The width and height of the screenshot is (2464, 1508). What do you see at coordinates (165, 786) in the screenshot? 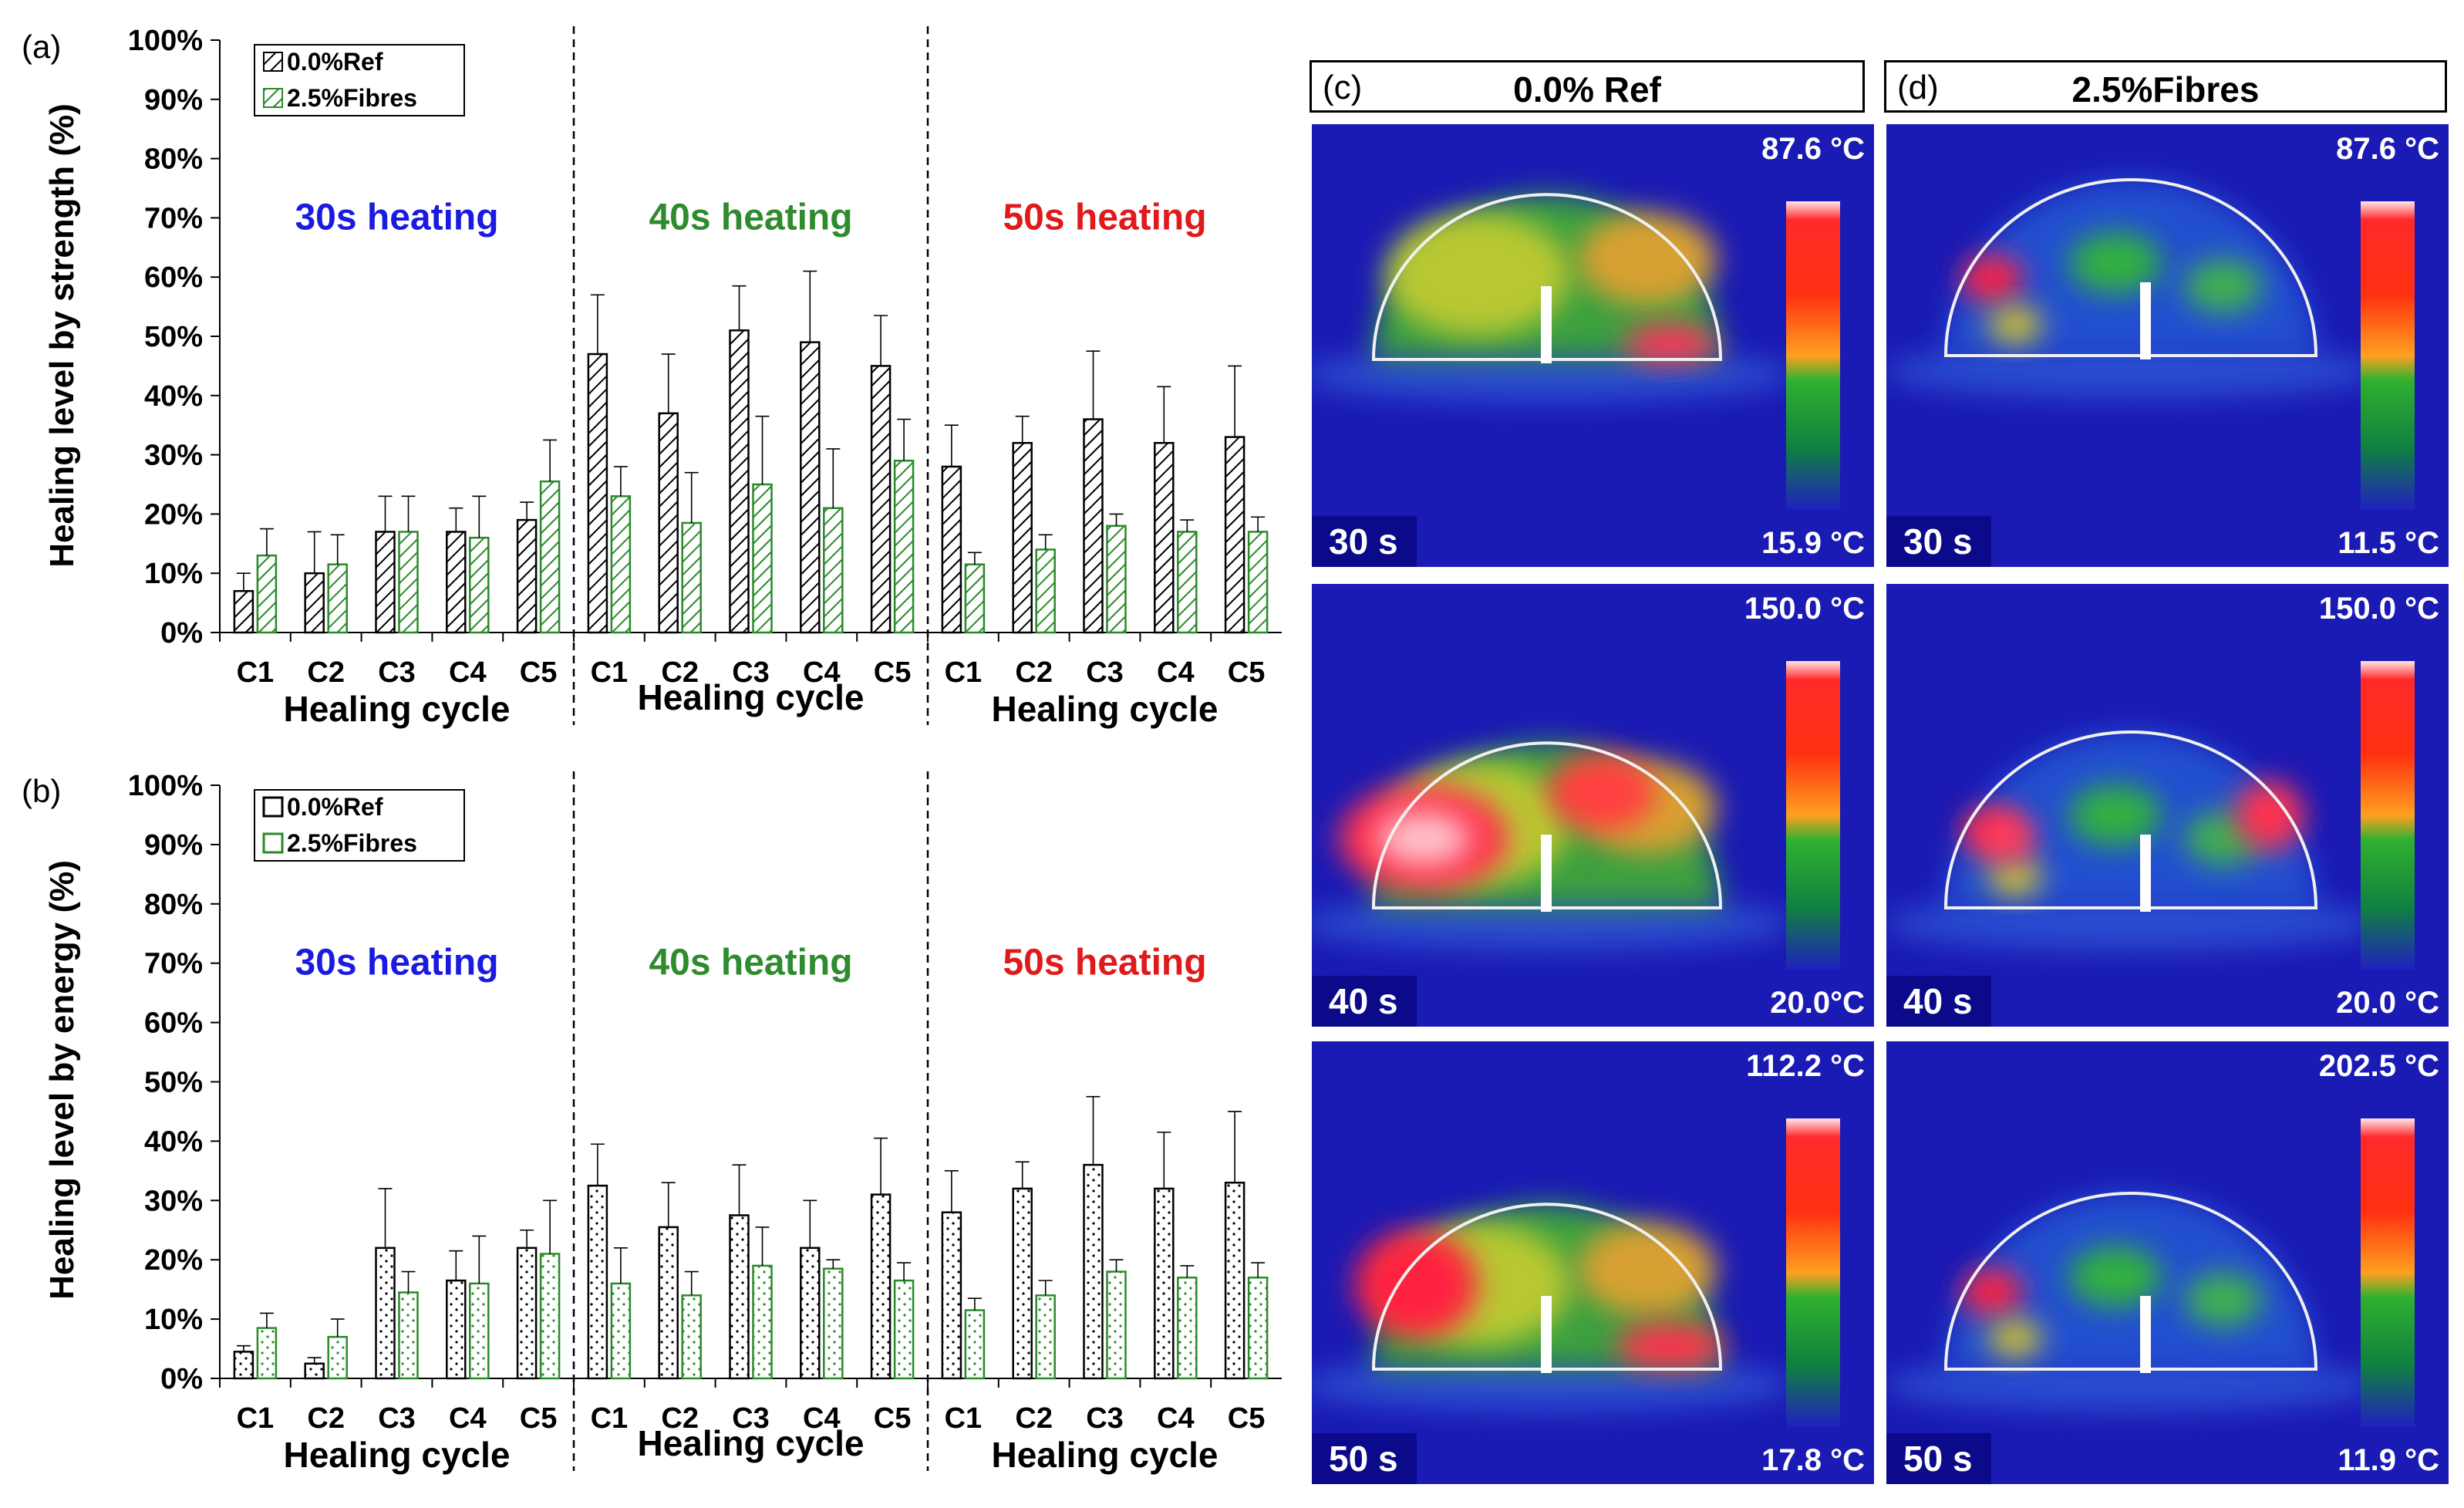
I see `y-tick-label: 100%` at bounding box center [165, 786].